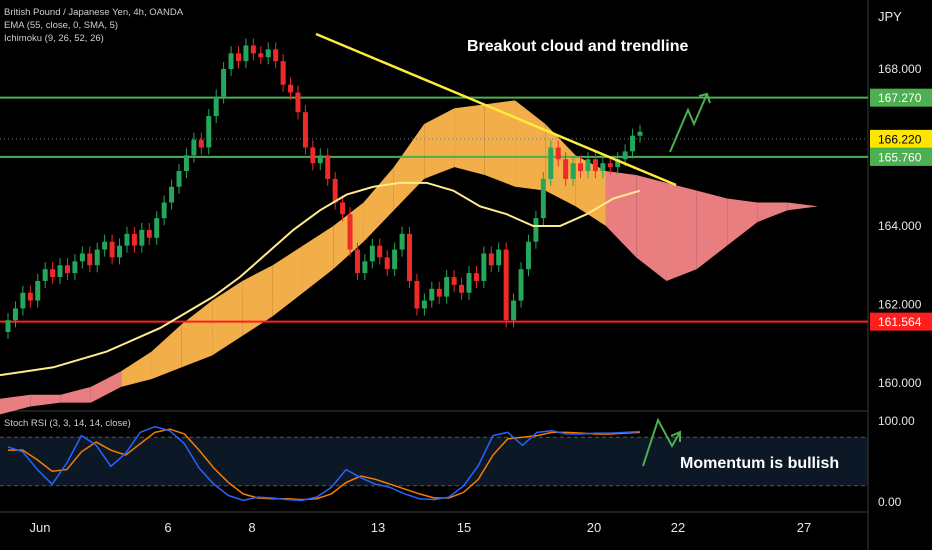 Image resolution: width=932 pixels, height=550 pixels. What do you see at coordinates (61, 25) in the screenshot?
I see `indicator-ema-label: EMA (55, close, 0, SMA, 5)` at bounding box center [61, 25].